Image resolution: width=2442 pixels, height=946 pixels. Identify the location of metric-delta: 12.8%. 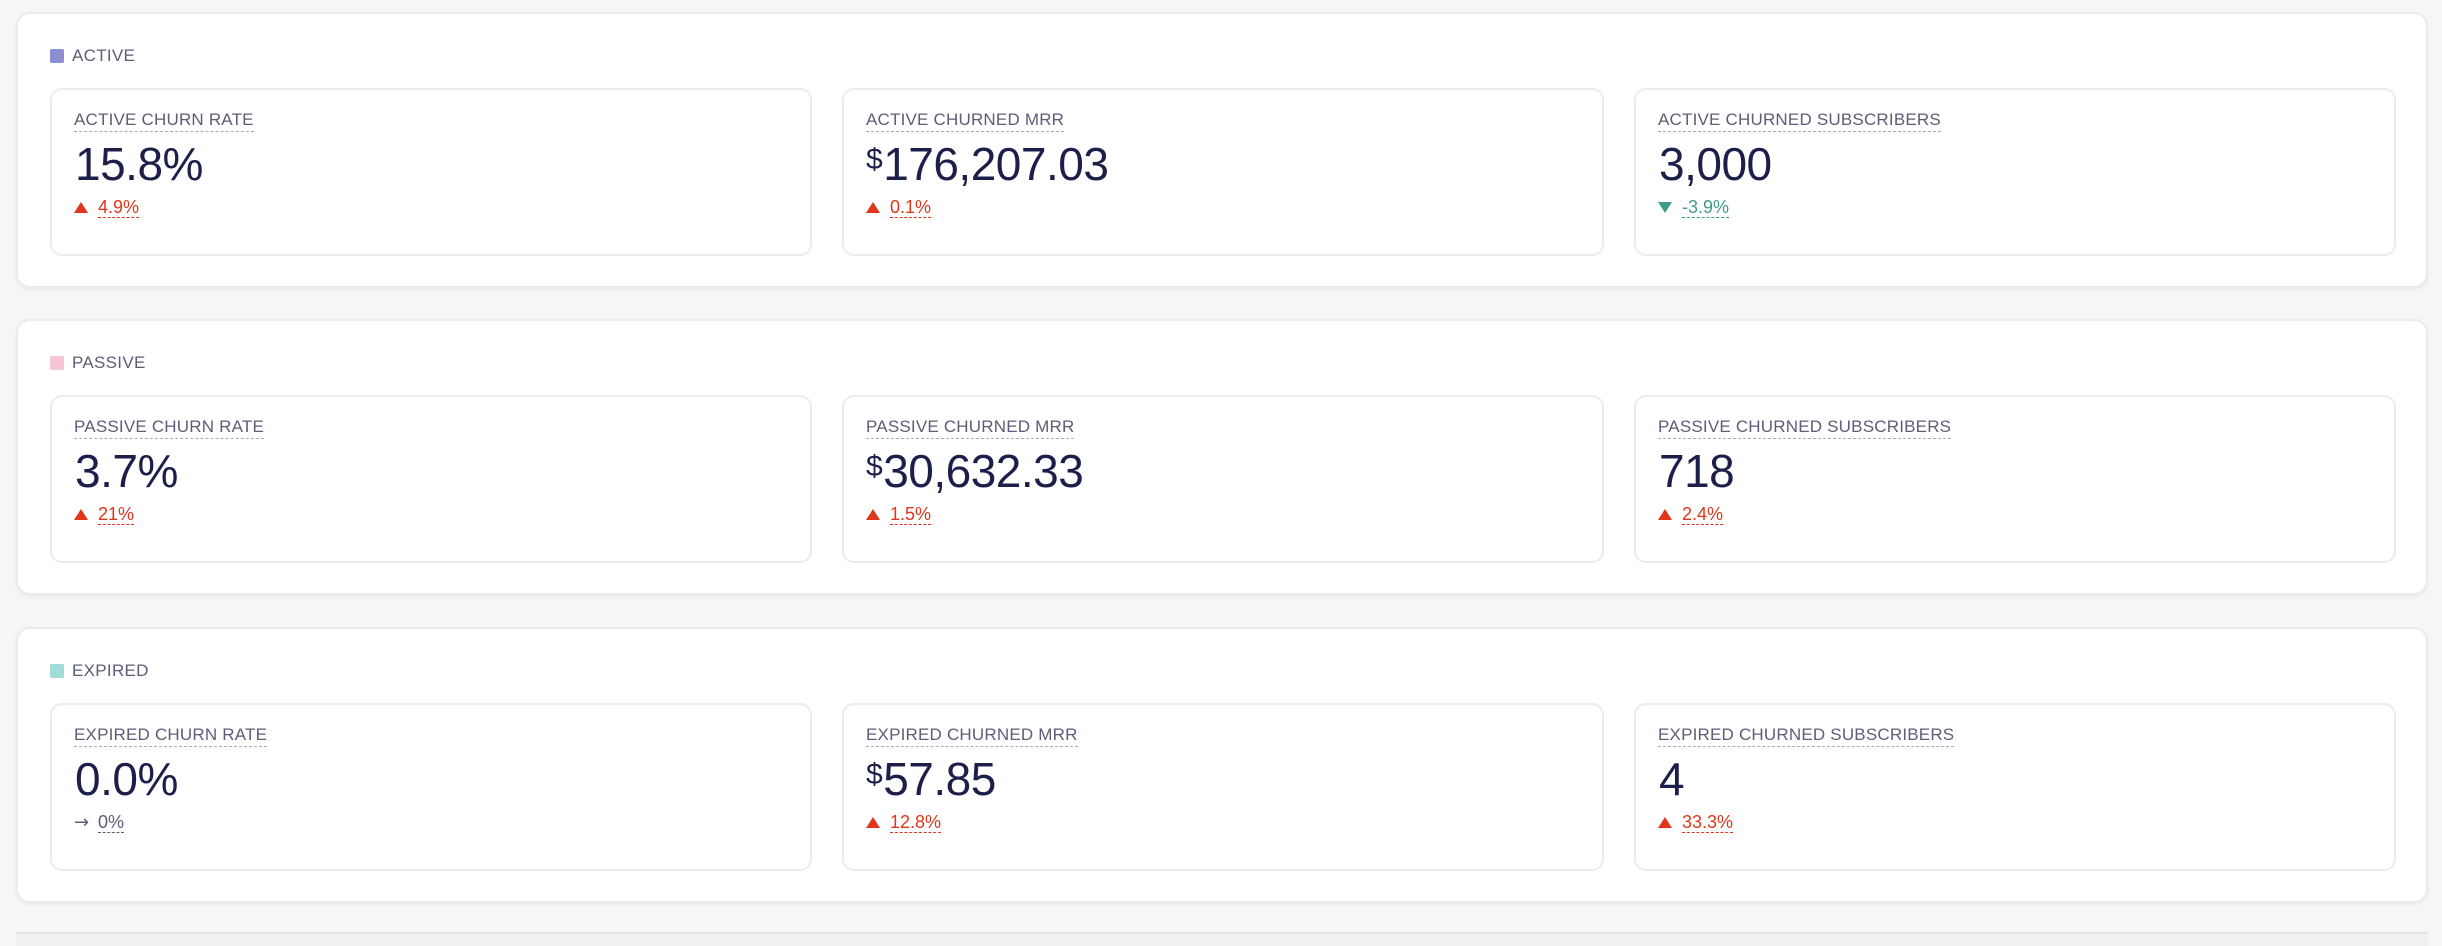
(1223, 822).